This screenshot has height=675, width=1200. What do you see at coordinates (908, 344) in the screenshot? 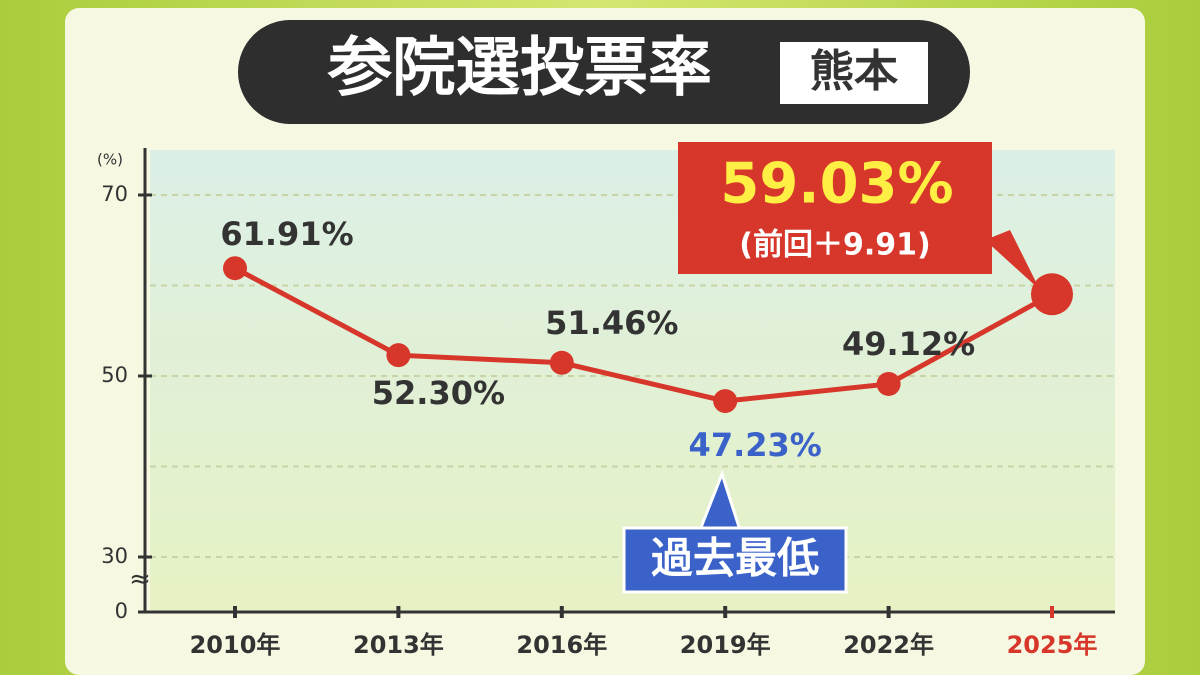
I see `value-label: 49.12%` at bounding box center [908, 344].